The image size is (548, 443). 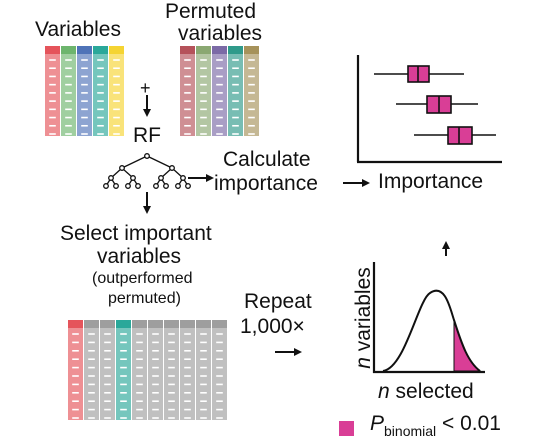 I want to click on n-variables-rest: variables, so click(x=363, y=312).